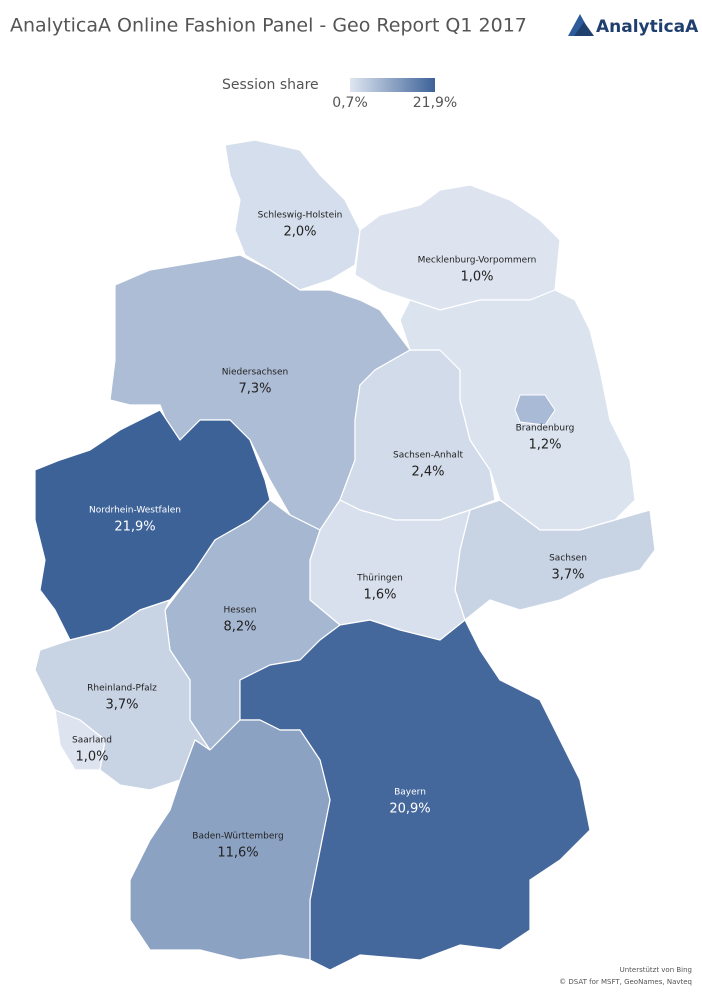 This screenshot has height=1004, width=702. What do you see at coordinates (647, 27) in the screenshot?
I see `logo-text: AnalyticaA` at bounding box center [647, 27].